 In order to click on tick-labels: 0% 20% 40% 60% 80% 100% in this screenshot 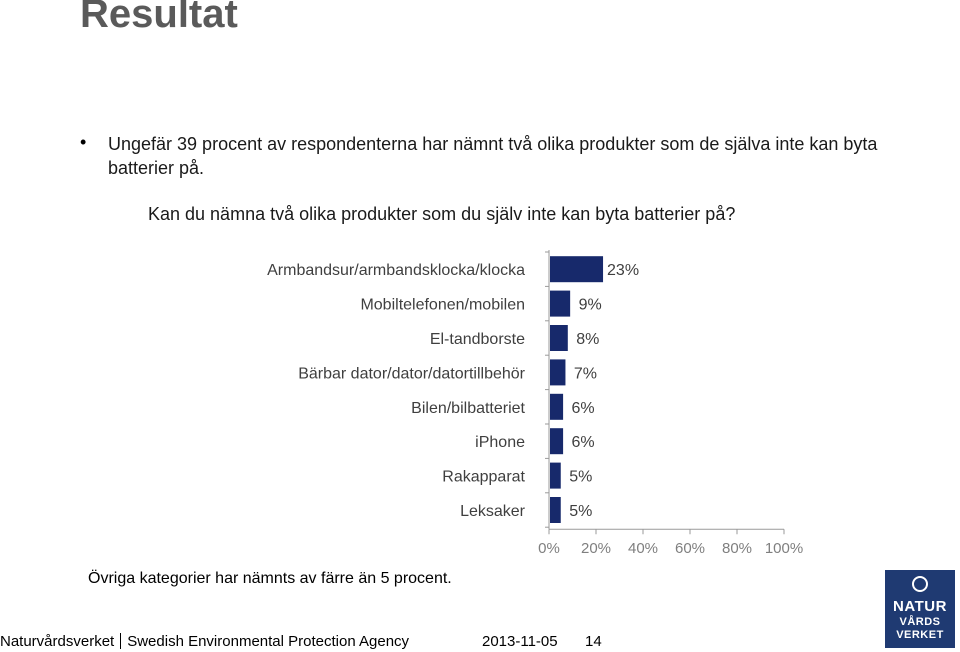, I will do `click(670, 548)`.